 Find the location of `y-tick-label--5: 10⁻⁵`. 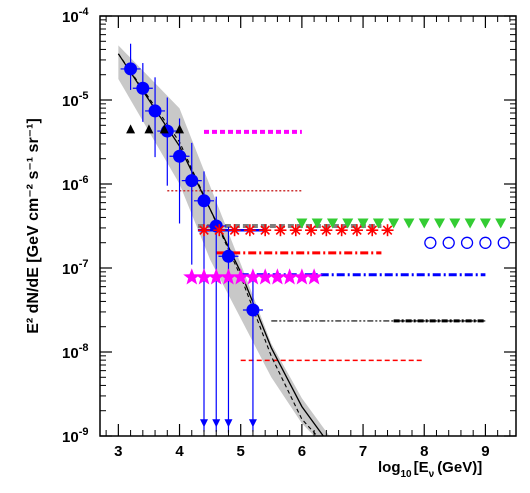

y-tick-label--5: 10⁻⁵ is located at coordinates (75, 100).